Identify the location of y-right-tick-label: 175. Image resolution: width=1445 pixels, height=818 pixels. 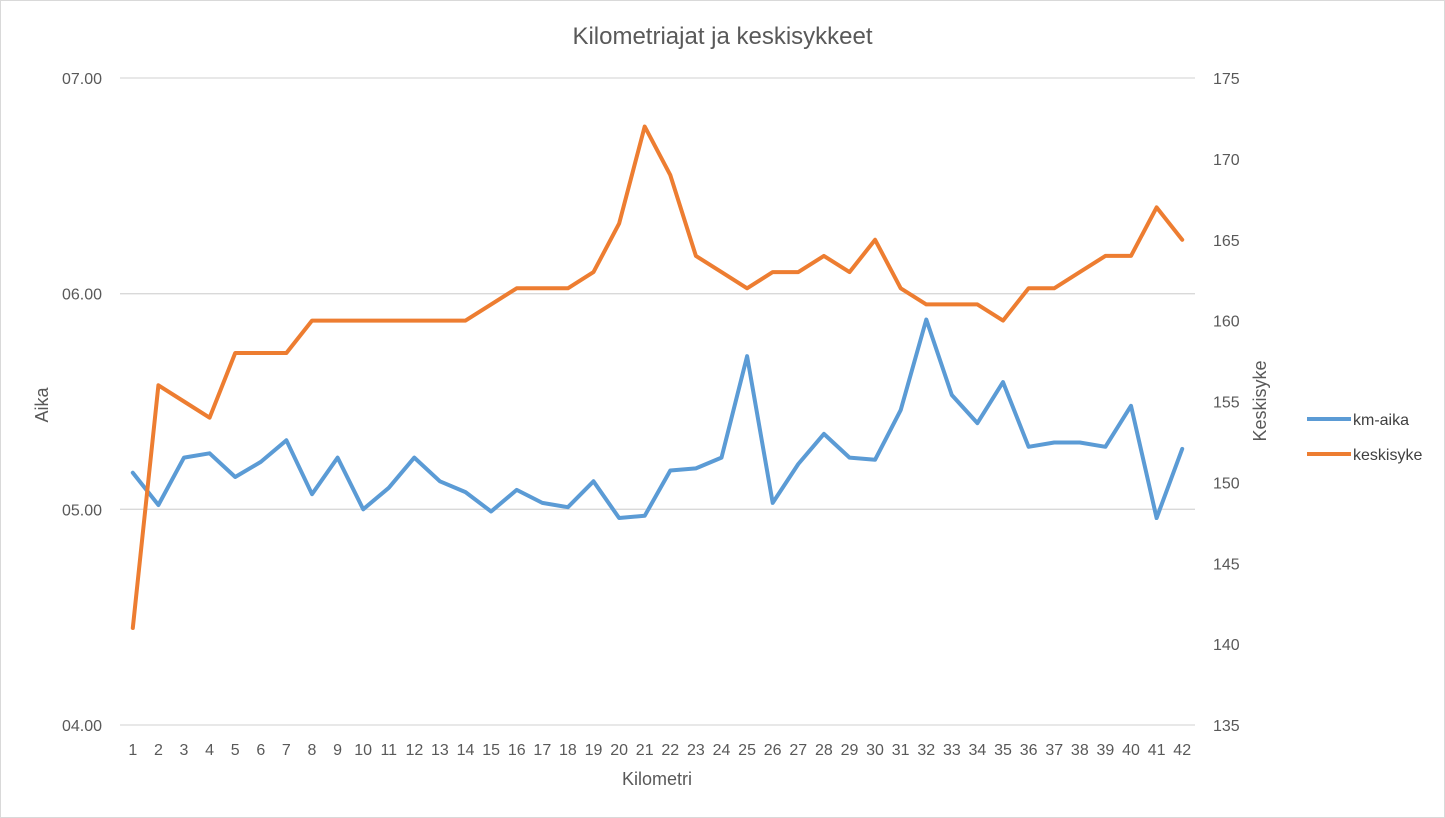
(1226, 79).